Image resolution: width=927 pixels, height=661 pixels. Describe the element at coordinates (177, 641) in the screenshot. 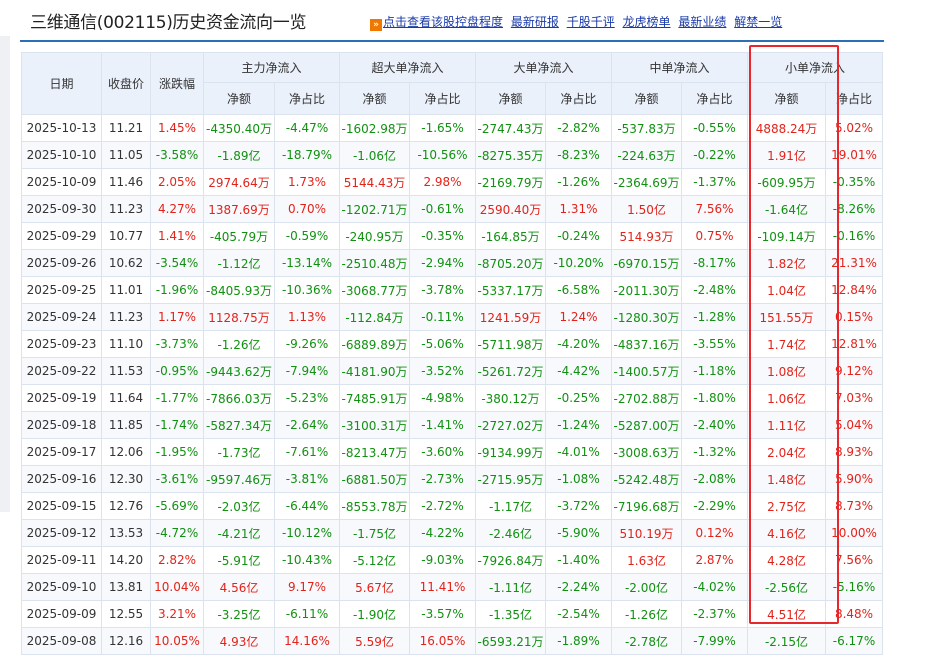

I see `change-pct-cell: 10.05%` at that location.